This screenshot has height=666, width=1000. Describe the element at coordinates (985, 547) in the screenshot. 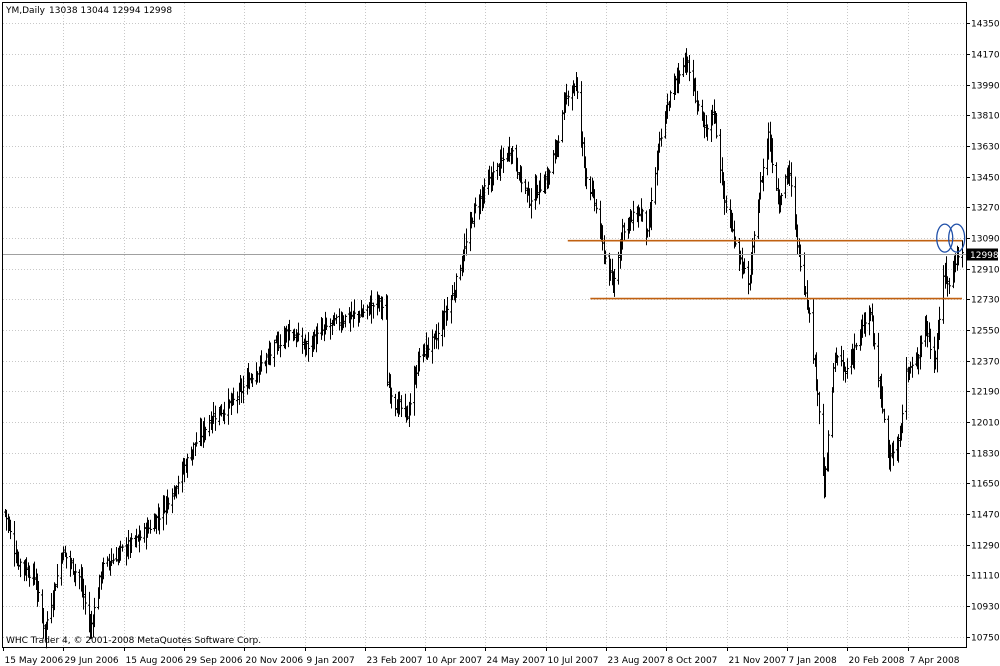

I see `y-tick-label: 11290` at that location.